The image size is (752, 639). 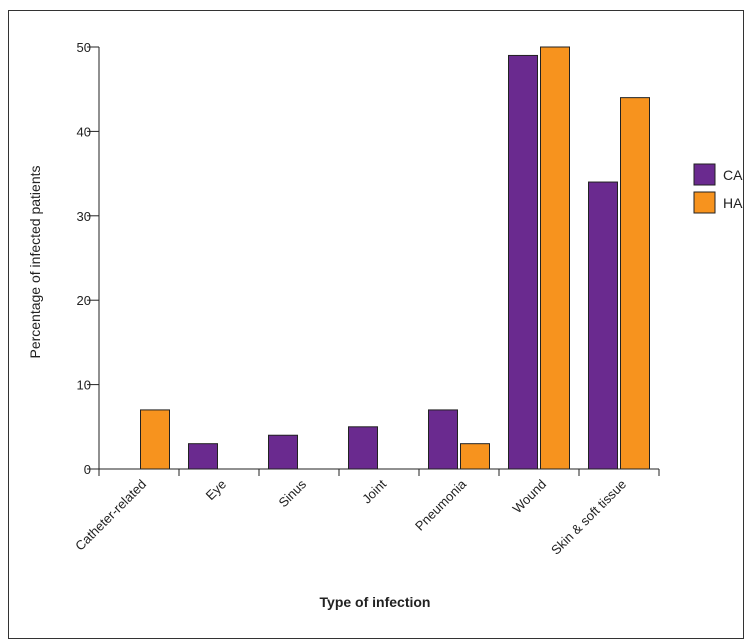 I want to click on category-label: Catheter-related, so click(x=110, y=515).